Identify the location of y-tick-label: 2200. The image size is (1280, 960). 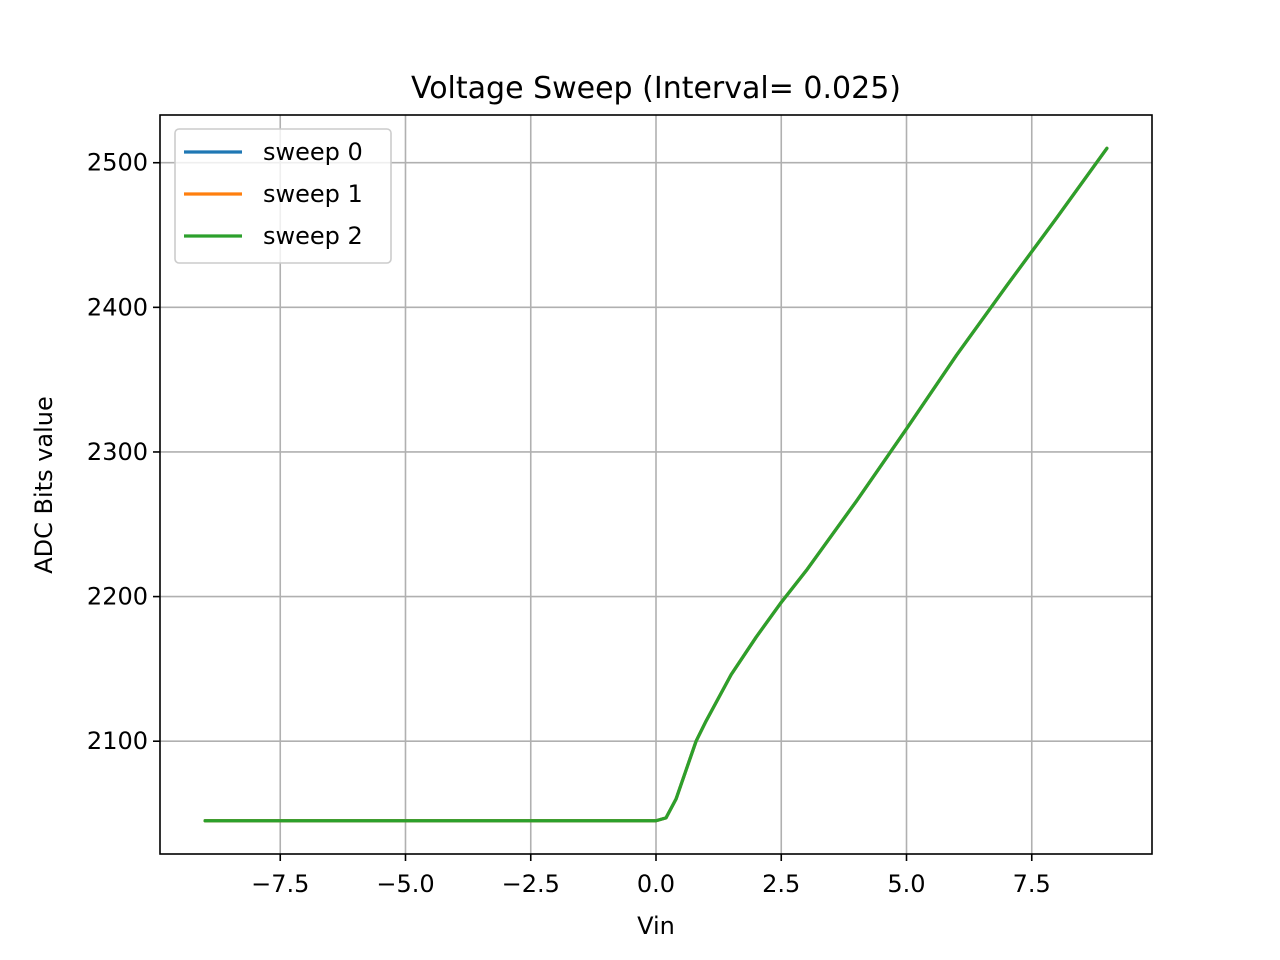
(117, 597).